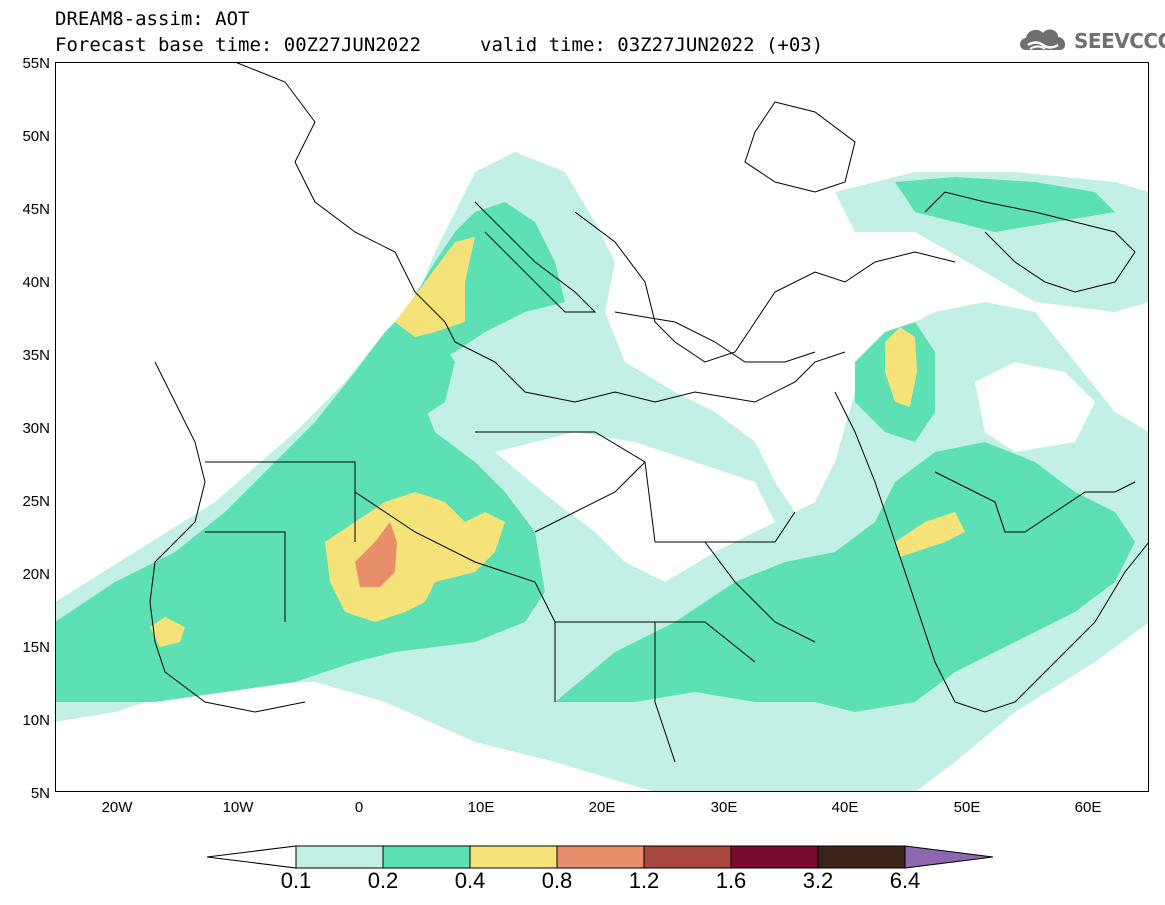  What do you see at coordinates (652, 45) in the screenshot?
I see `valid-time: valid time: 03Z27JUN2022 (+03)` at bounding box center [652, 45].